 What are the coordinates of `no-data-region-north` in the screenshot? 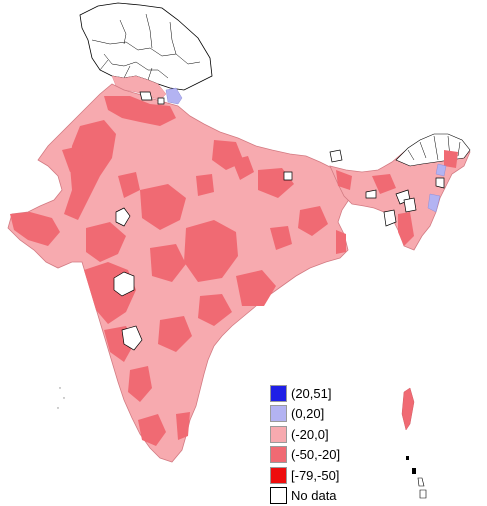 It's located at (146, 46).